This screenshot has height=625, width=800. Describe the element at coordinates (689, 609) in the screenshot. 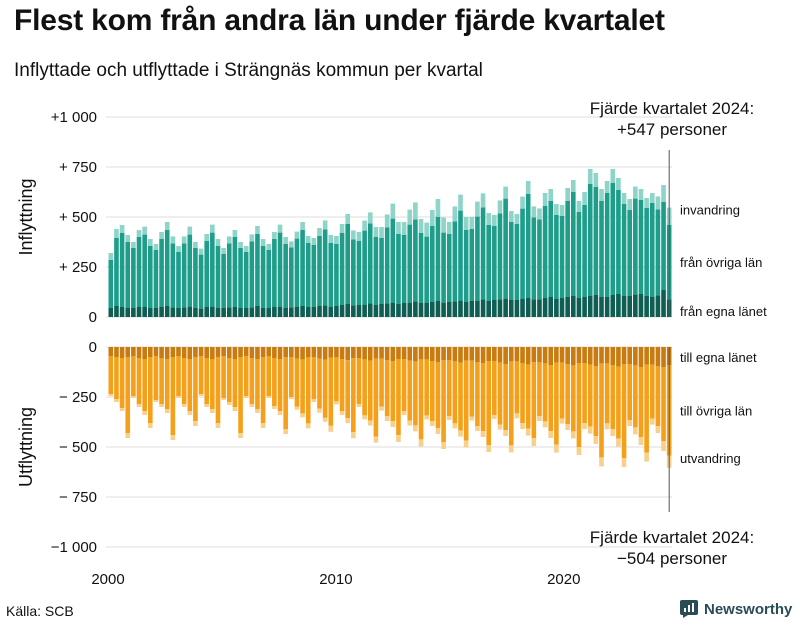

I see `newsworthy-icon` at that location.